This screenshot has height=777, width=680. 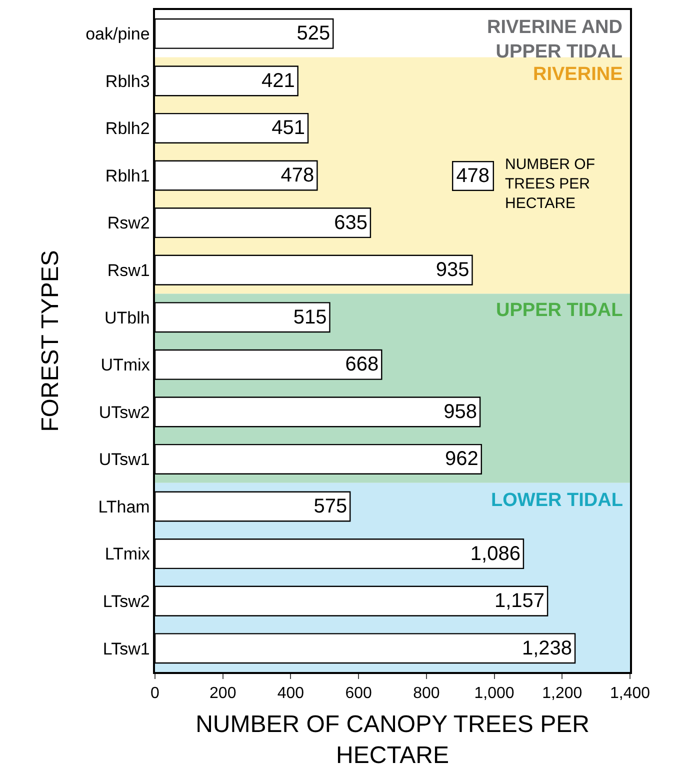 What do you see at coordinates (550, 184) in the screenshot?
I see `annotation: NUMBER OF TREES PER HECTARE` at bounding box center [550, 184].